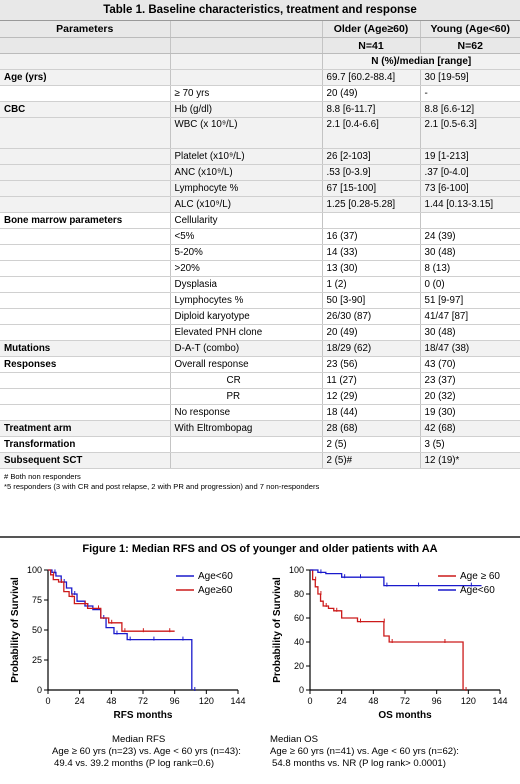  I want to click on row-young-value: 43 (70), so click(469, 364).